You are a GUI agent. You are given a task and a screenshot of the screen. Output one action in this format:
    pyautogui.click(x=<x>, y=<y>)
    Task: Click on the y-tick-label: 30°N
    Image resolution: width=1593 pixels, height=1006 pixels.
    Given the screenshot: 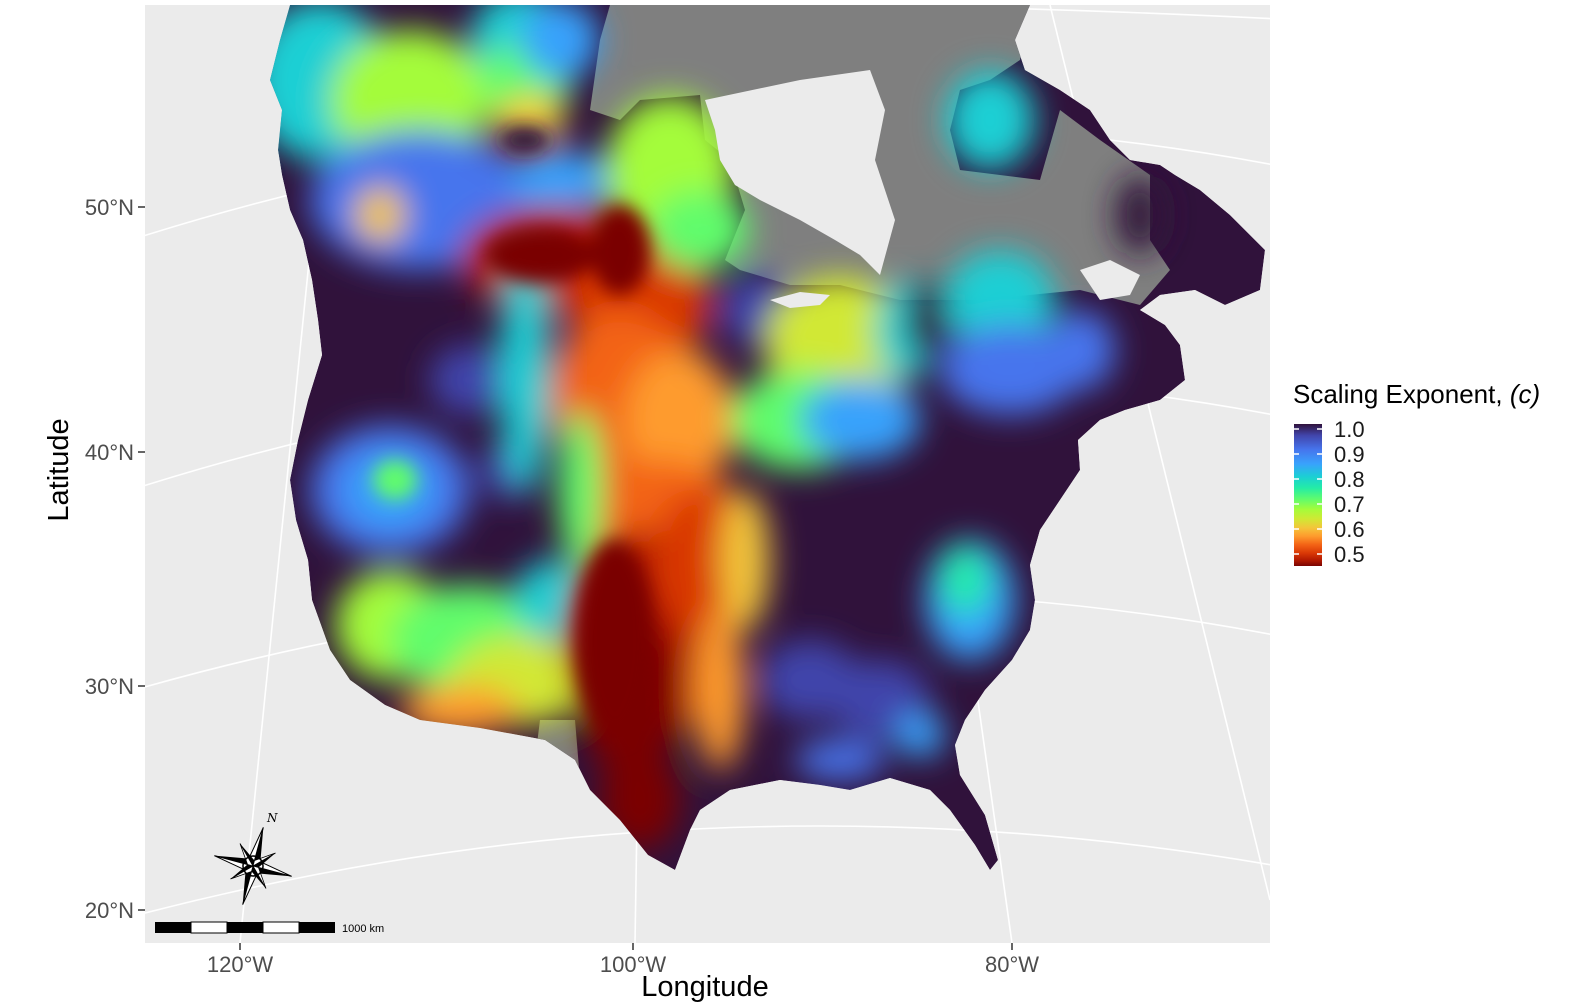 What is the action you would take?
    pyautogui.click(x=109, y=686)
    